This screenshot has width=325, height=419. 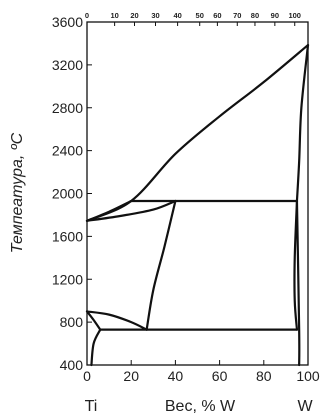 I want to click on curve-solidus, so click(x=302, y=123).